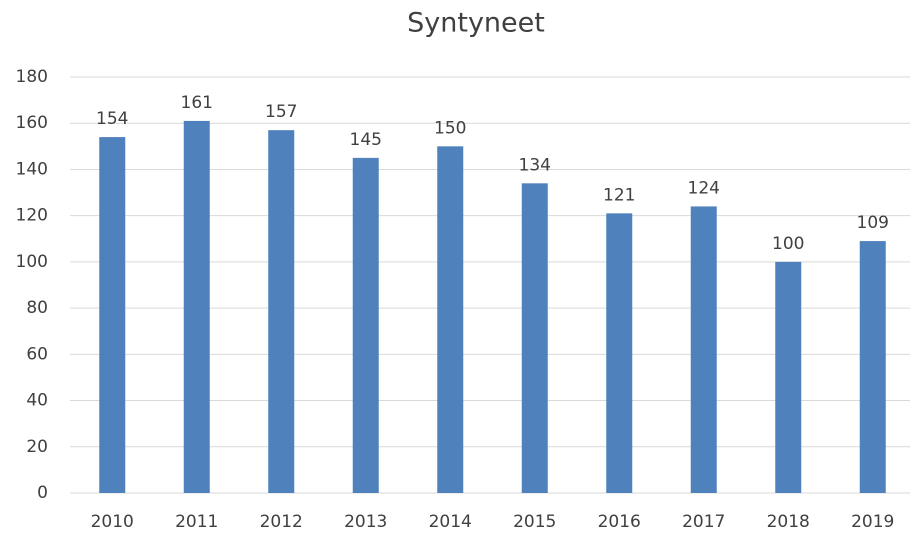 This screenshot has height=535, width=915. Describe the element at coordinates (450, 128) in the screenshot. I see `data-label: 150` at that location.